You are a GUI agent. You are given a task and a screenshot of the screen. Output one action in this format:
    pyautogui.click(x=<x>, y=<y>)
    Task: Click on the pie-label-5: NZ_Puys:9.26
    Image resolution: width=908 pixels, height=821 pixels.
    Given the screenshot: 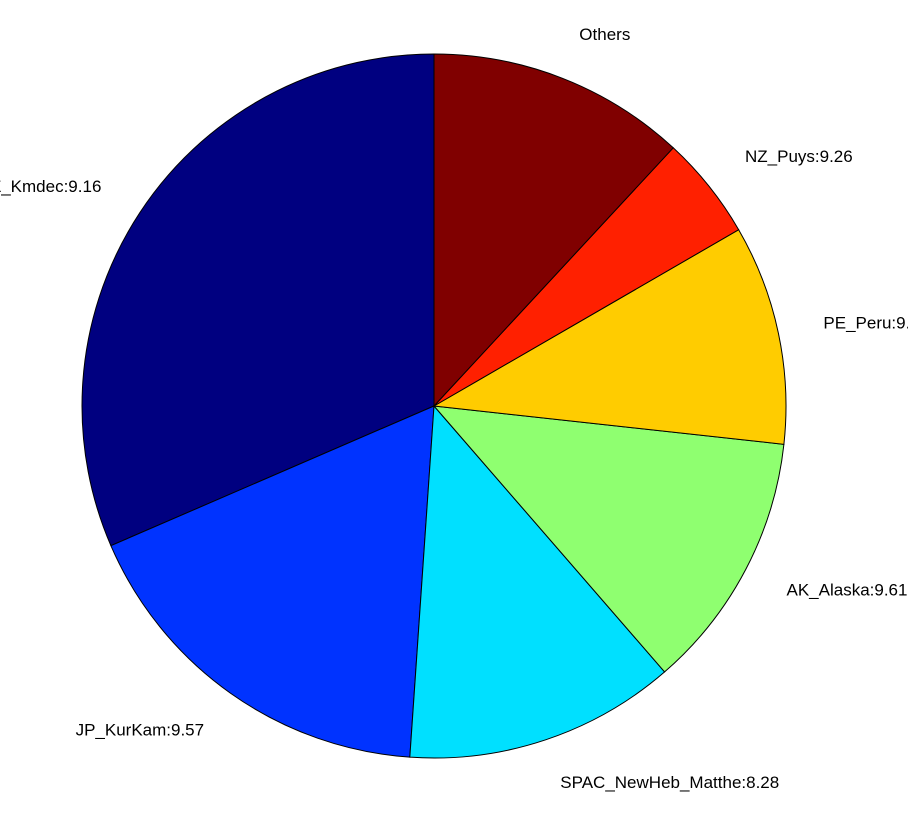 What is the action you would take?
    pyautogui.click(x=799, y=156)
    